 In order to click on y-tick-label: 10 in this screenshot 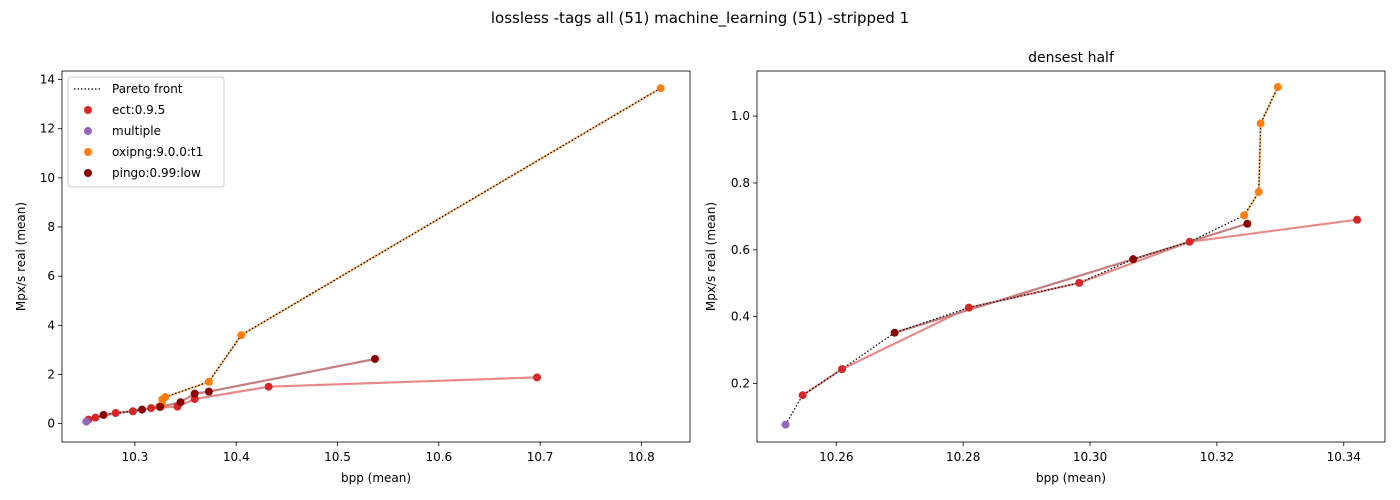, I will do `click(47, 178)`.